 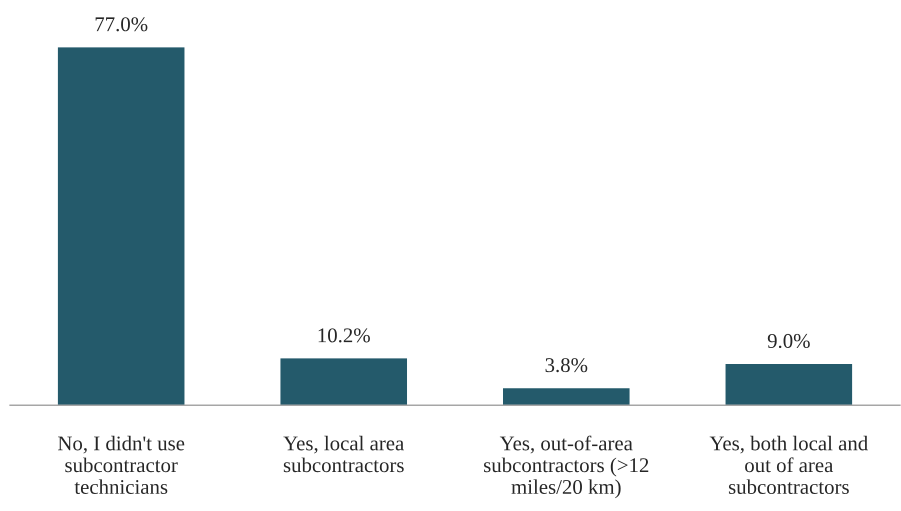 What do you see at coordinates (566, 467) in the screenshot?
I see `x-tick-label: Yes, out-of-area subcontractors (>12 miles/20 km)` at bounding box center [566, 467].